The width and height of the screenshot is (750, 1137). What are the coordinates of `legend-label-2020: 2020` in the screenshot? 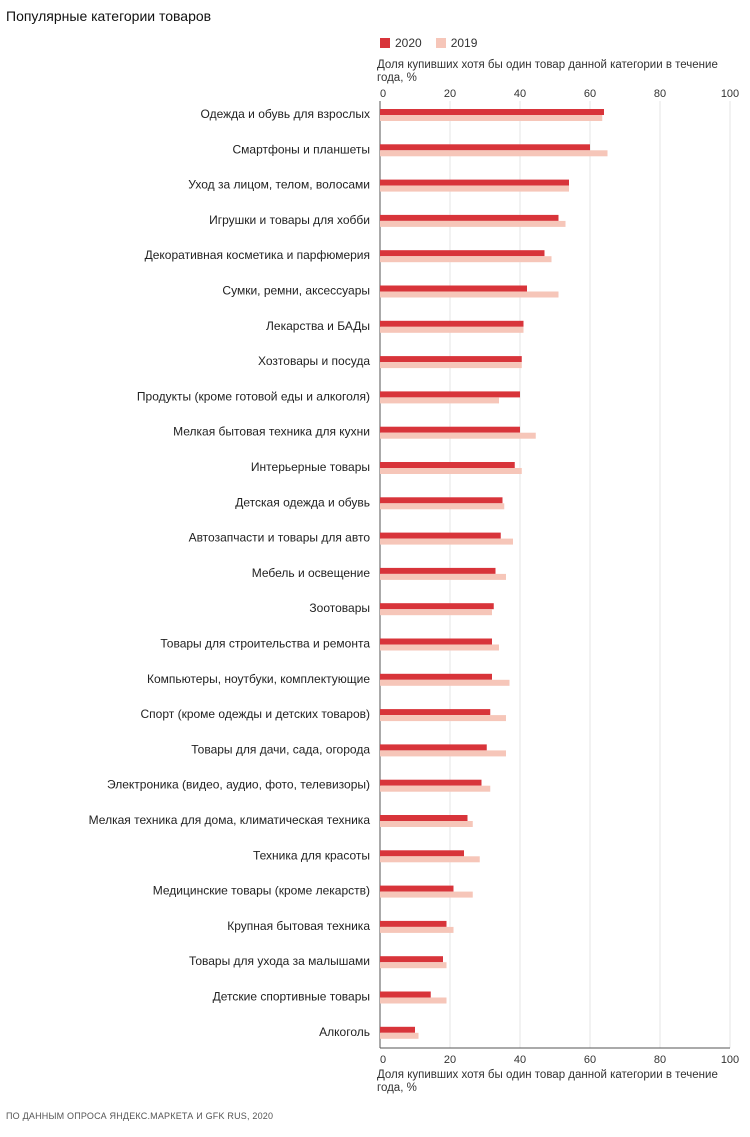 It's located at (408, 43).